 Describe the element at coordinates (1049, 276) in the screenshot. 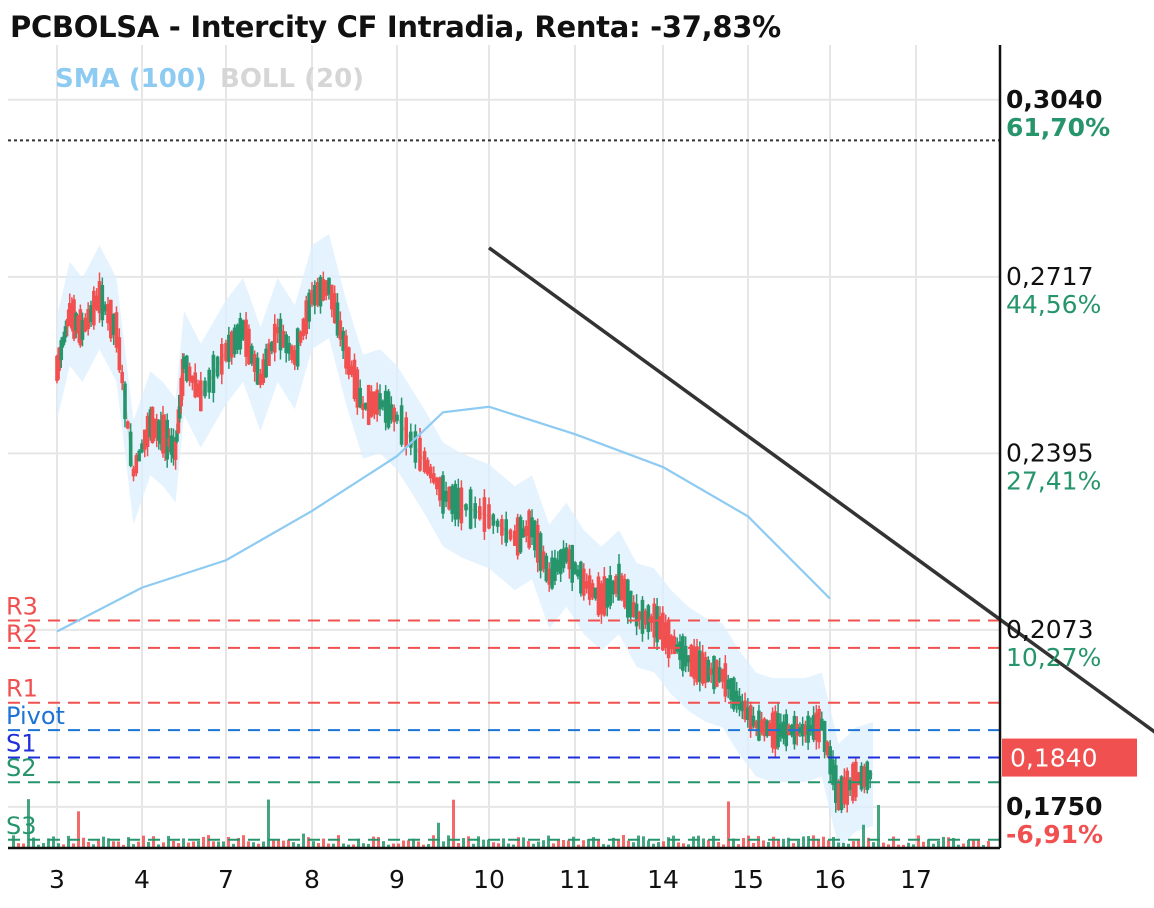

I see `y-tick-price: 0,2717` at that location.